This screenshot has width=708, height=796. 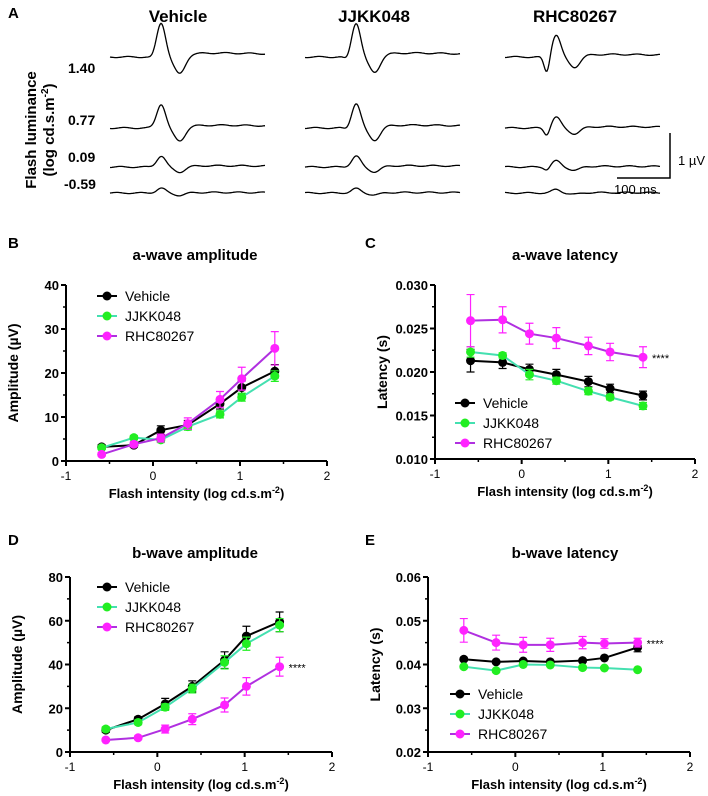 I want to click on x-axis-label-main: Flash intensity (log cd.s.m, so click(x=558, y=491).